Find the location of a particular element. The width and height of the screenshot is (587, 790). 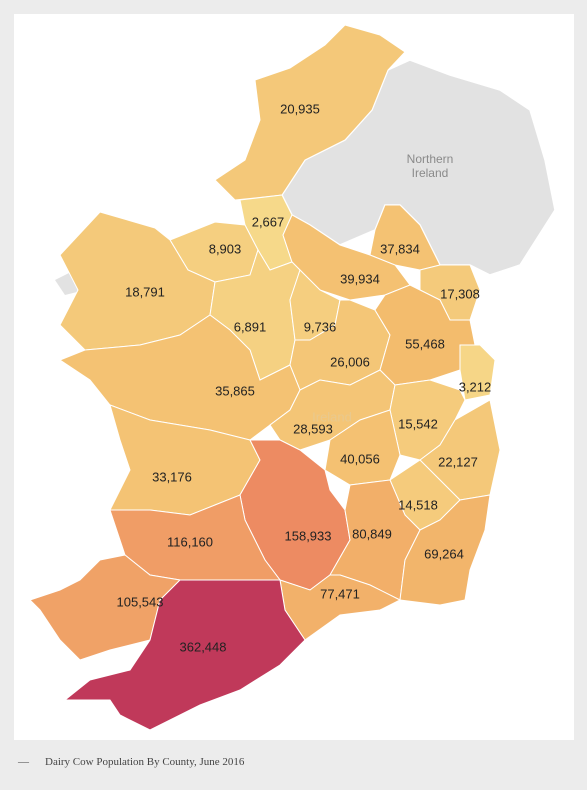

county-value-label: 362,448 is located at coordinates (203, 646).